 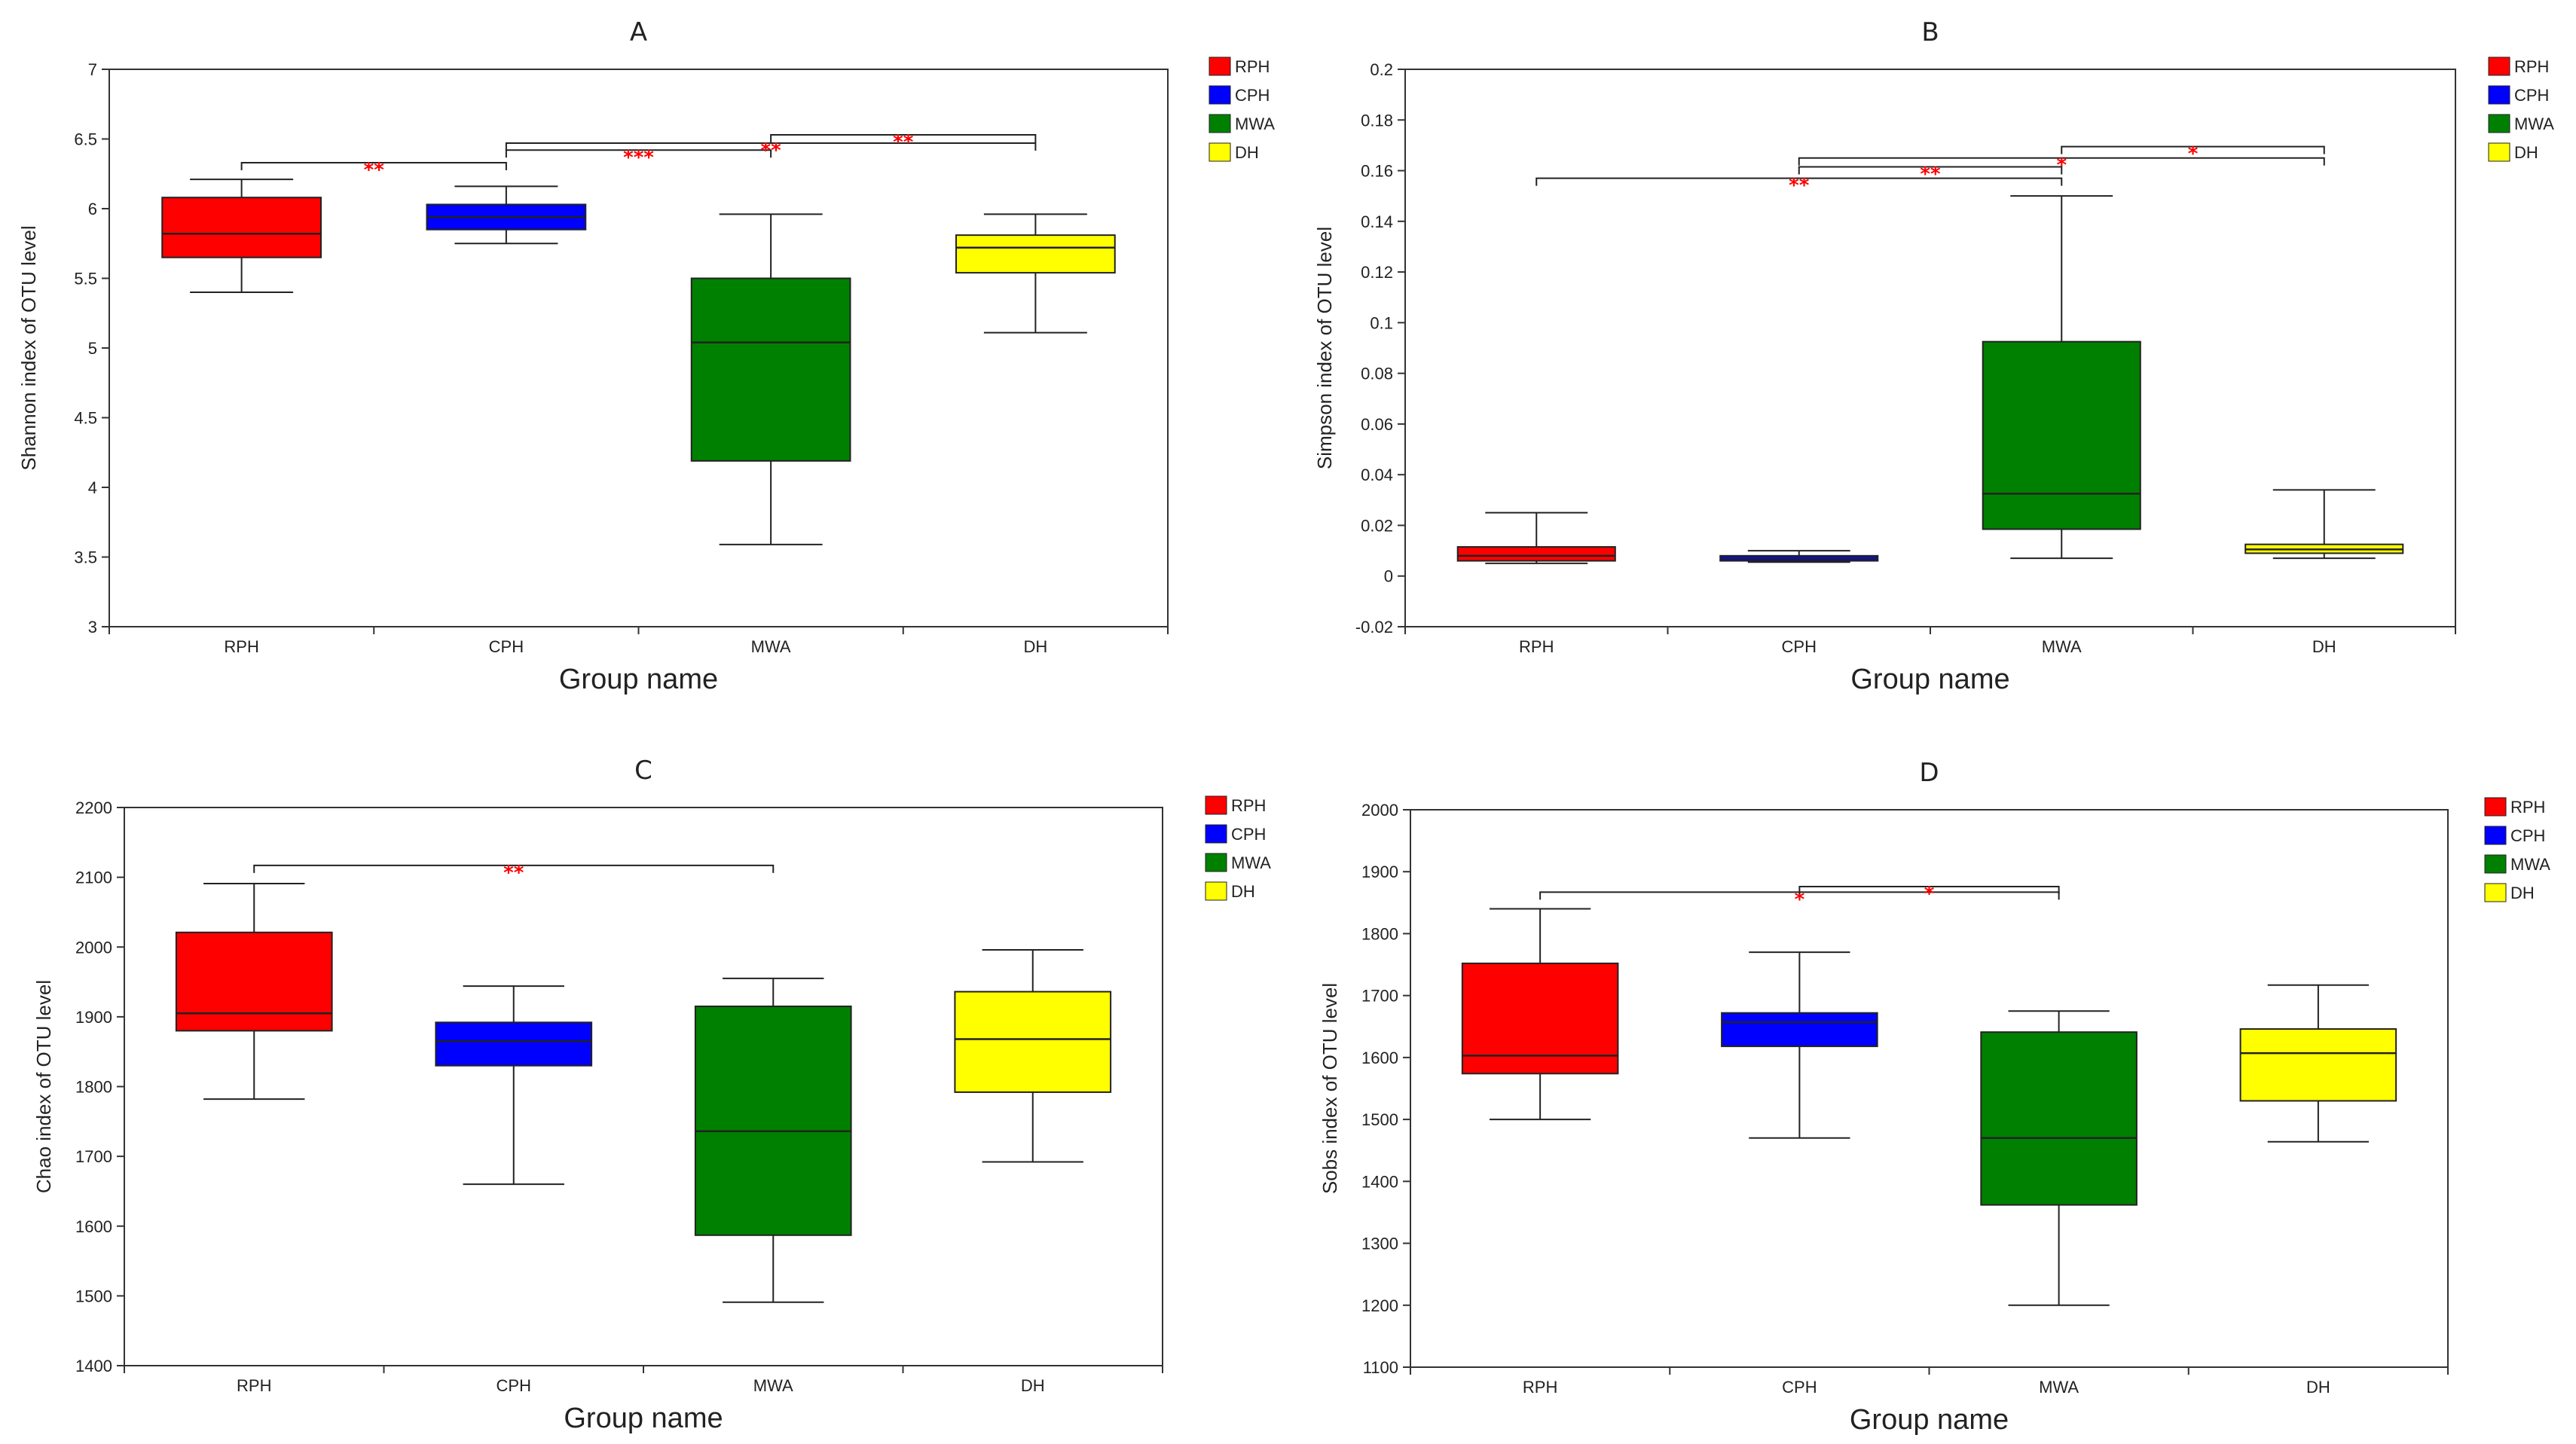 I want to click on y-tick-label: 0.16, so click(x=1377, y=171).